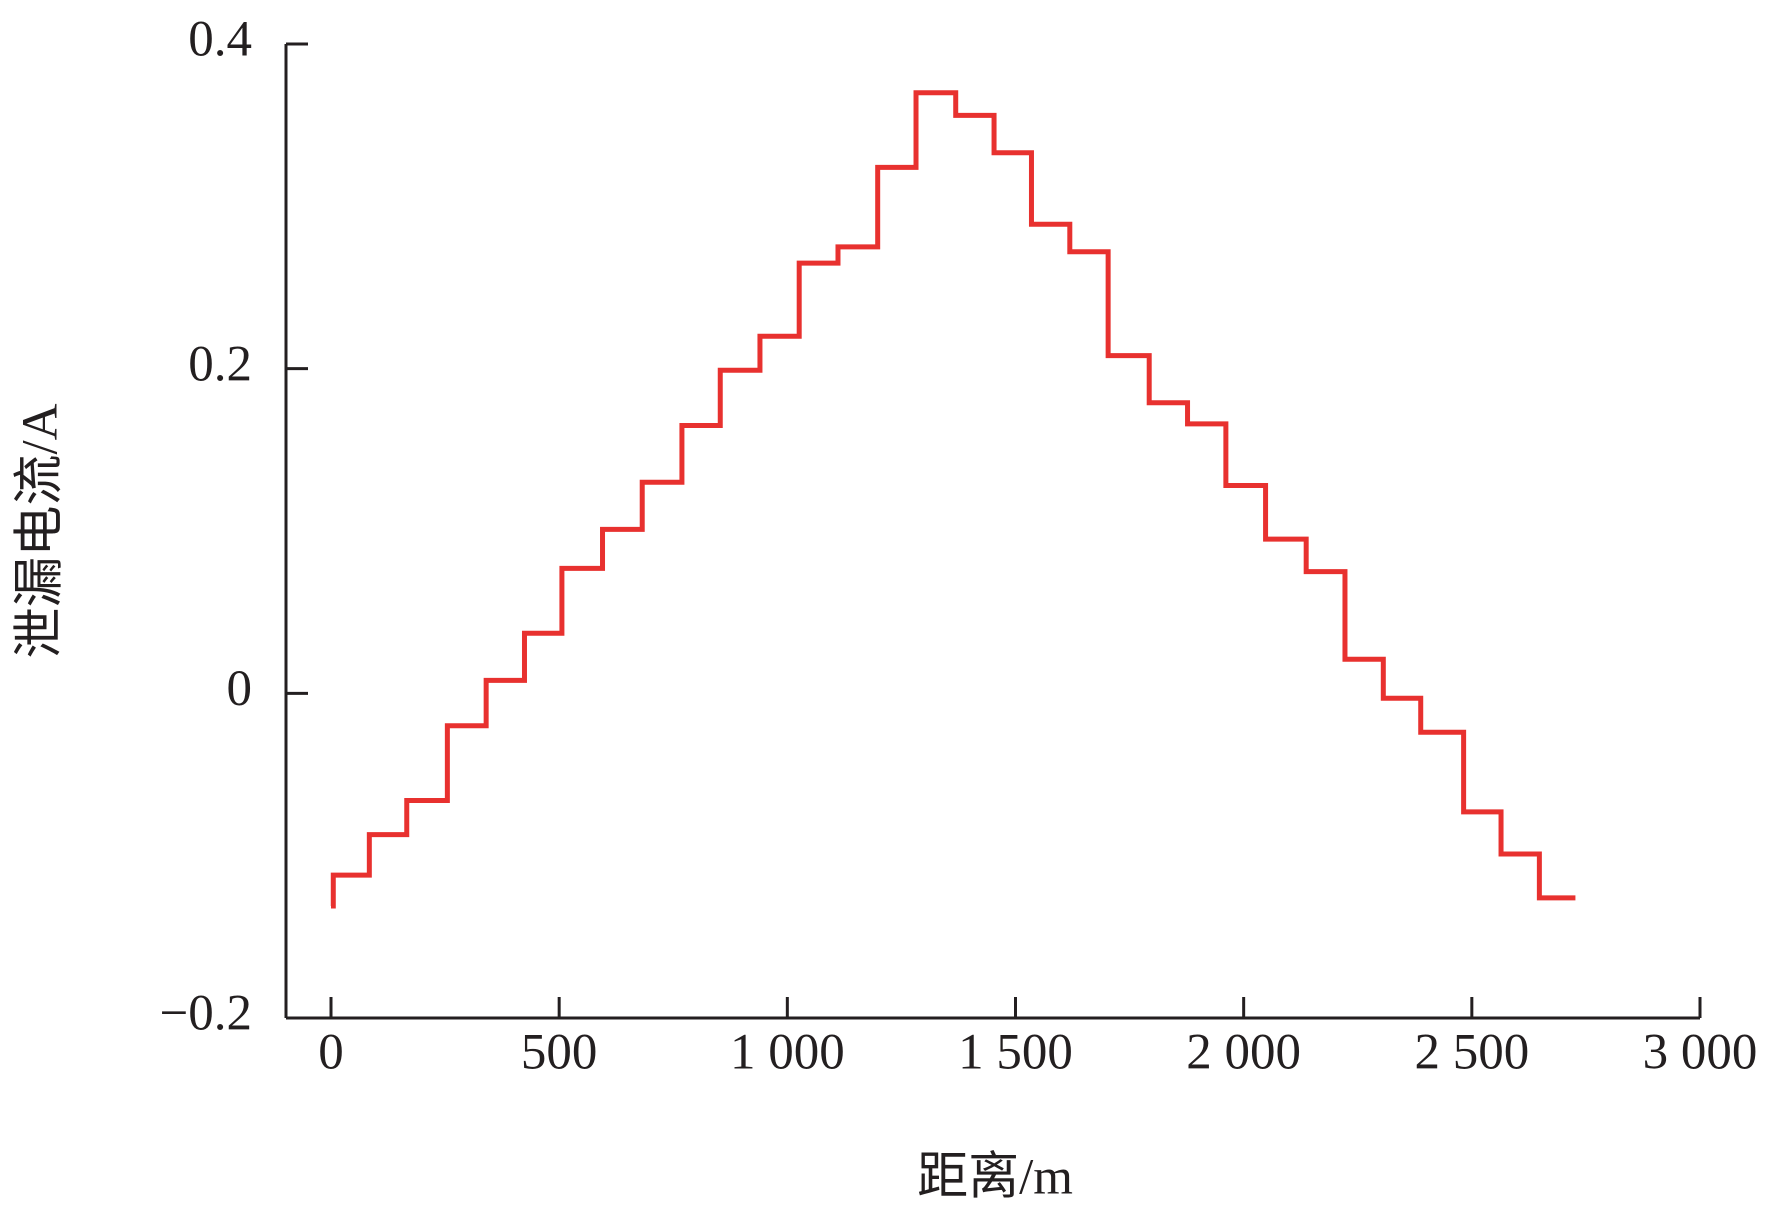 This screenshot has width=1773, height=1222. What do you see at coordinates (220, 40) in the screenshot?
I see `y-tick-label: 0.4` at bounding box center [220, 40].